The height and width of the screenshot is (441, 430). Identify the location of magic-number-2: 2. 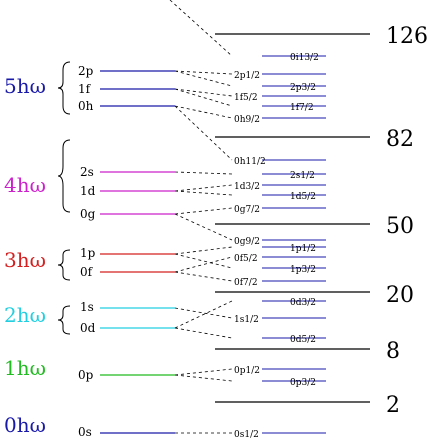
(393, 405).